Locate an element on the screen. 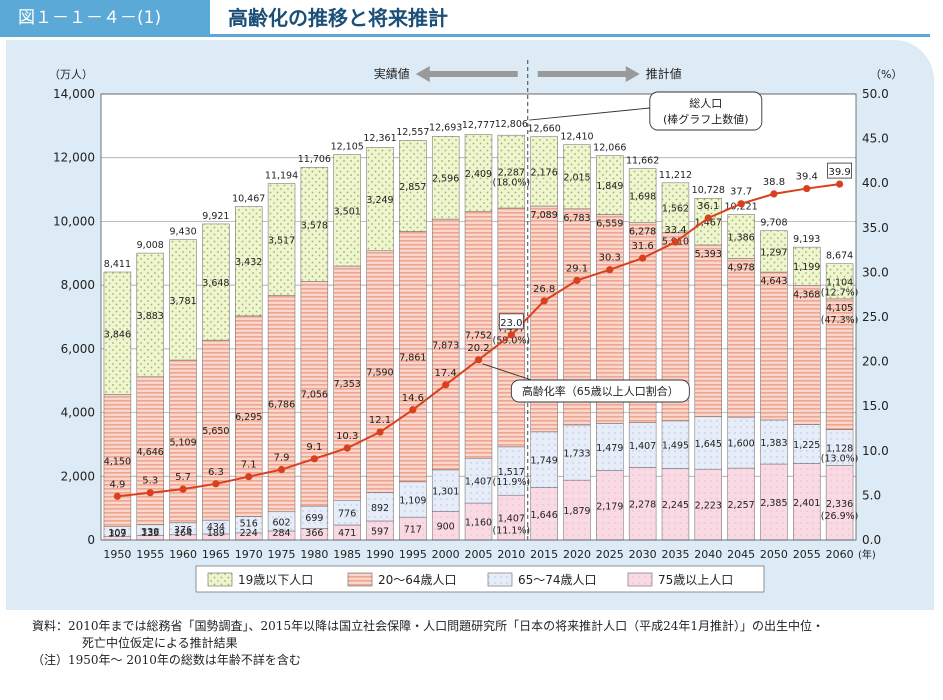 This screenshot has width=943, height=700. total-label: 9,193 is located at coordinates (806, 239).